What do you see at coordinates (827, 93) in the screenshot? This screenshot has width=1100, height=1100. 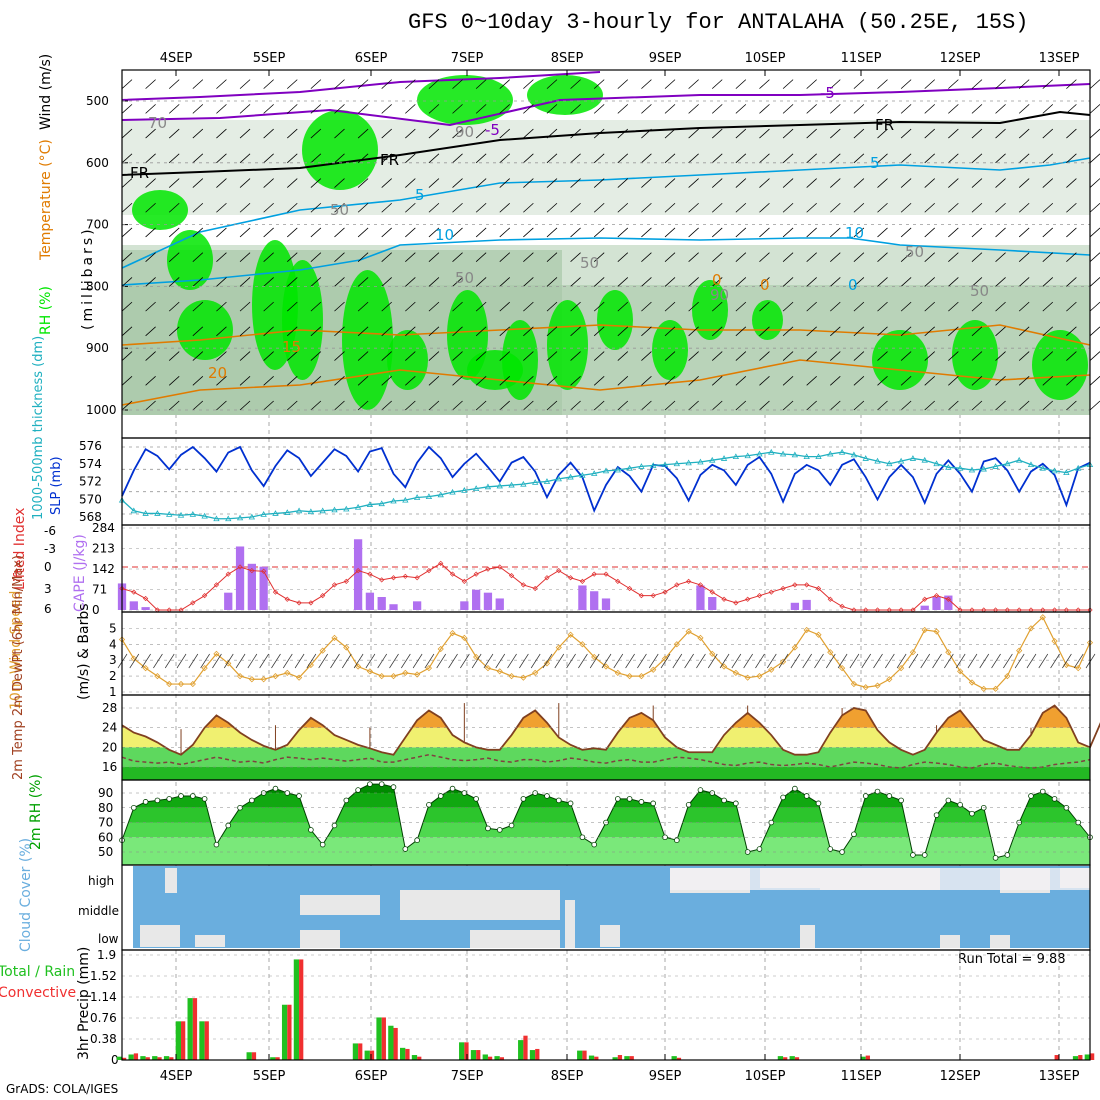 I see `contour-label: -5` at bounding box center [827, 93].